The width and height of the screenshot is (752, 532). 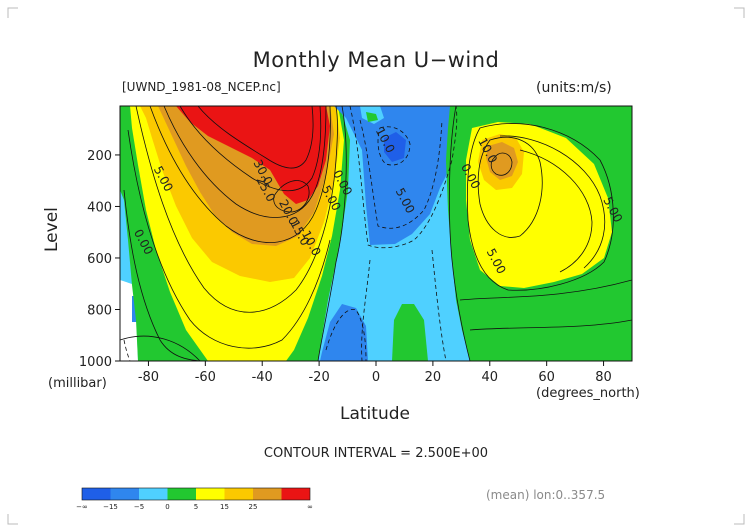 What do you see at coordinates (77, 383) in the screenshot?
I see `y-axis-unit: (millibar)` at bounding box center [77, 383].